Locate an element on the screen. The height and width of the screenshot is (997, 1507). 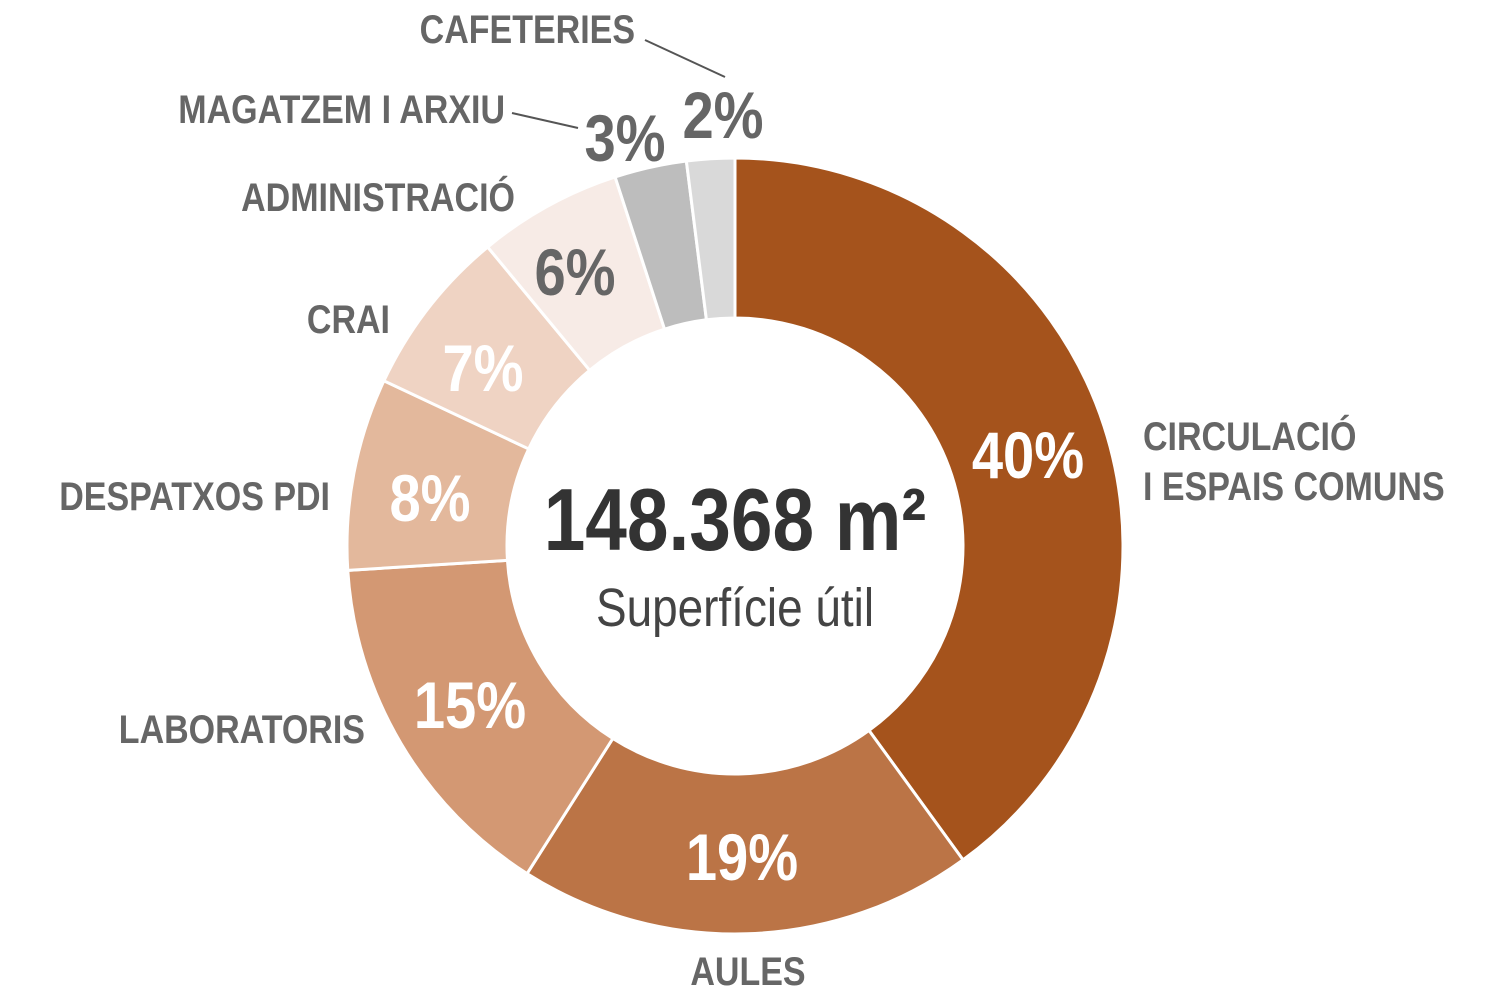
center-value: 148.368 m² is located at coordinates (735, 519).